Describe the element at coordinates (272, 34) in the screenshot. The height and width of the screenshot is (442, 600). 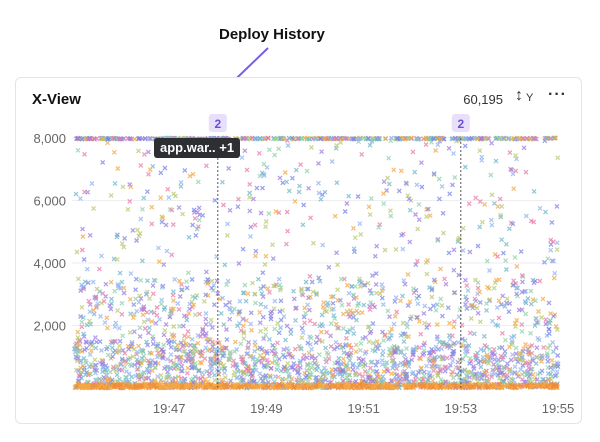
I see `deploy-history-annotation: Deploy History` at that location.